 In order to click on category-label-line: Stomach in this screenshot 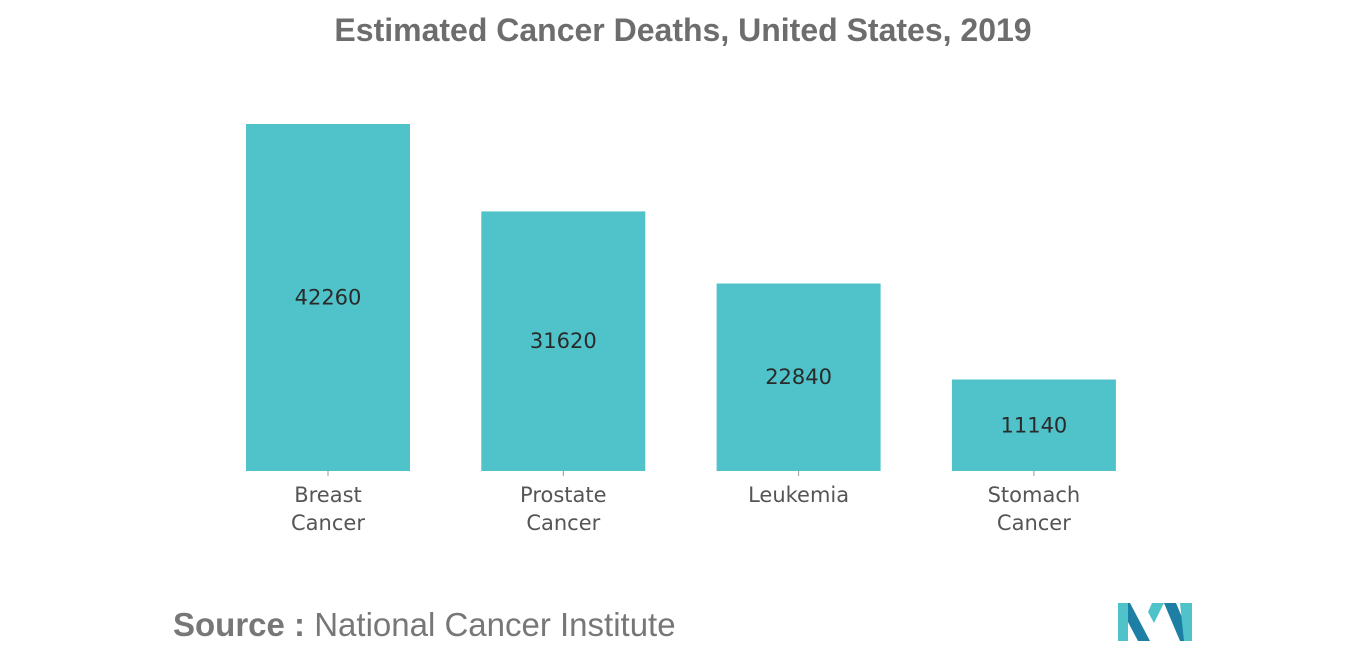, I will do `click(1034, 495)`.